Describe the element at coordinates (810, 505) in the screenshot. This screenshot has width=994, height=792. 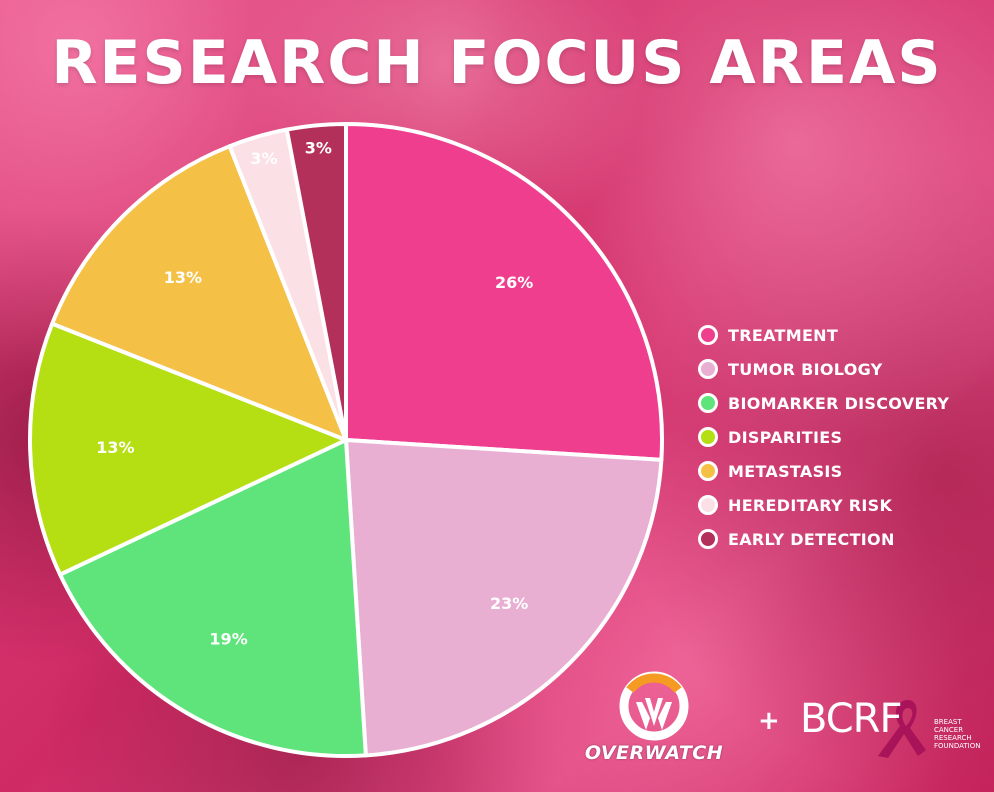
I see `legend-label: HEREDITARY RISK` at that location.